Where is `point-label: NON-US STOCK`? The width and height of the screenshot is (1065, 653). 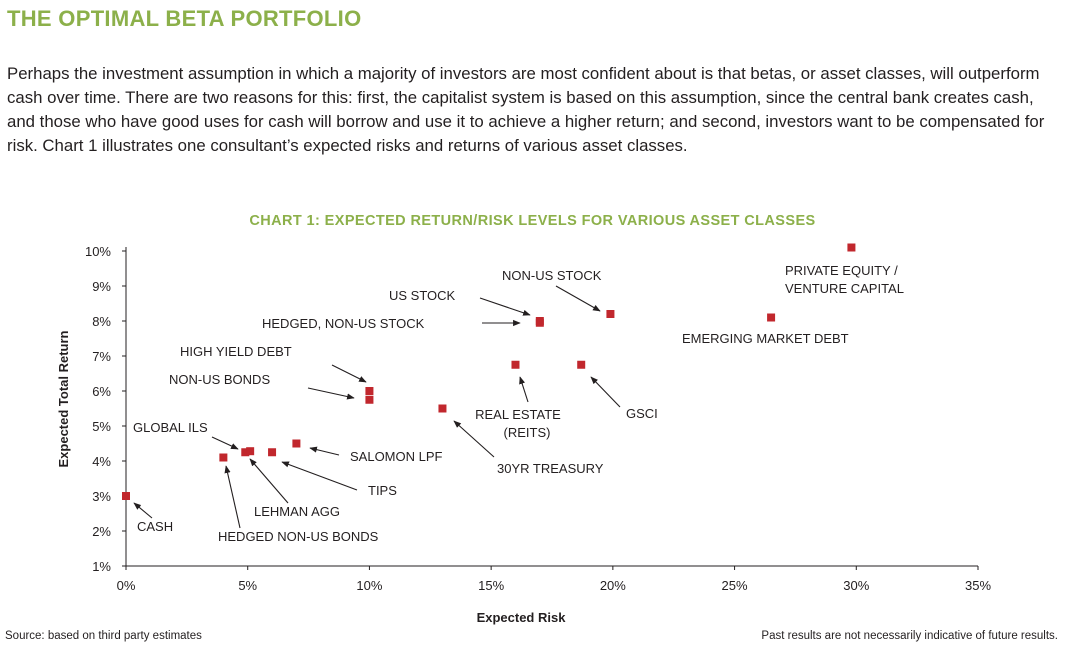
point-label: NON-US STOCK is located at coordinates (552, 275).